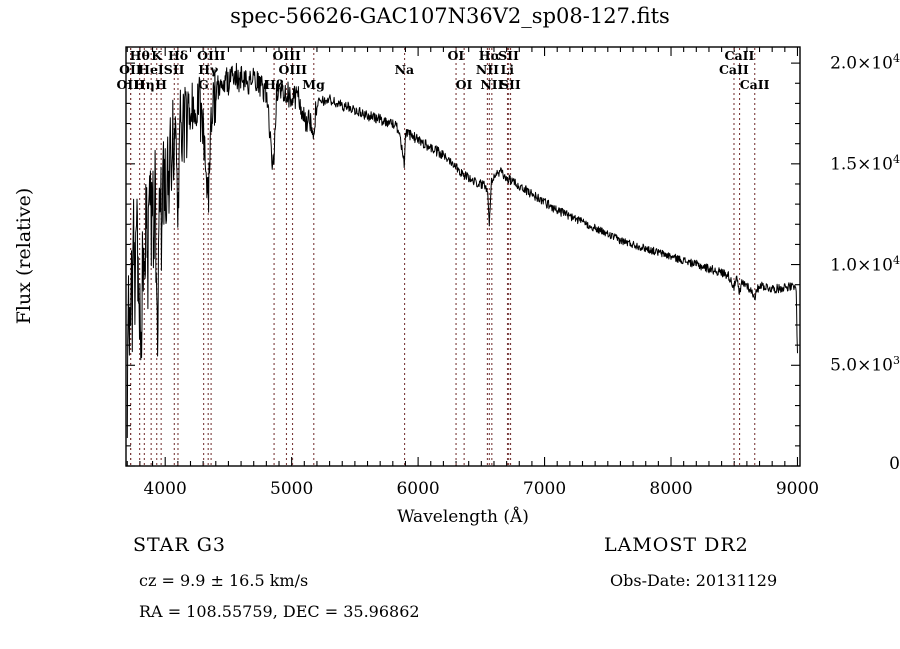 This screenshot has height=649, width=900. I want to click on y-tick-label: 0, so click(894, 464).